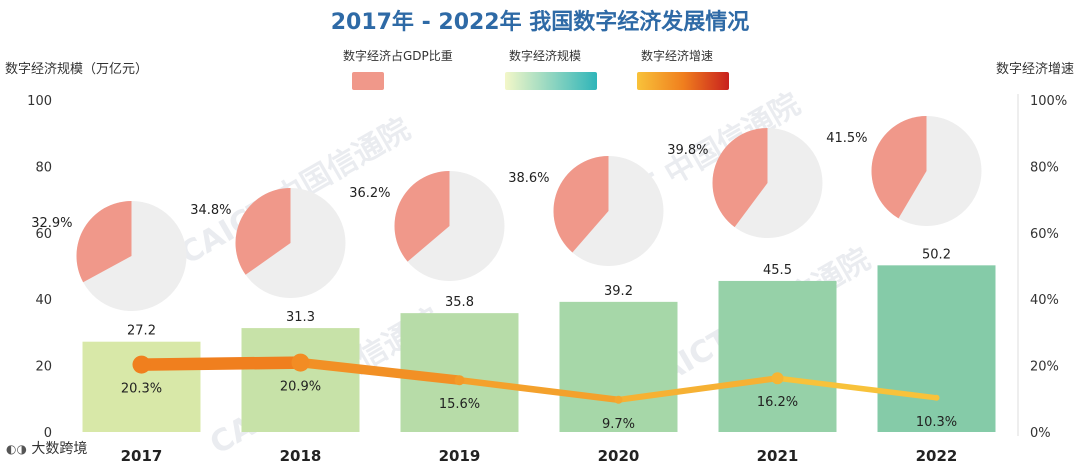 The width and height of the screenshot is (1080, 467). Describe the element at coordinates (777, 270) in the screenshot. I see `bar-value-label: 45.5` at that location.